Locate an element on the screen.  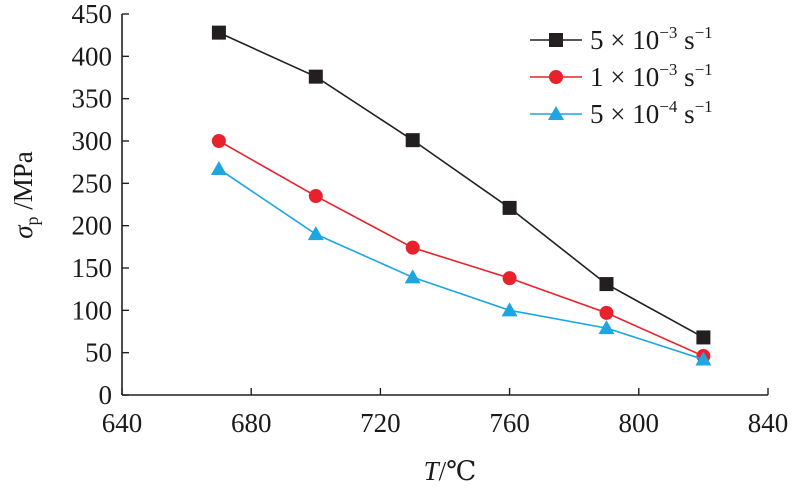
x-tick-label: 760 is located at coordinates (509, 423).